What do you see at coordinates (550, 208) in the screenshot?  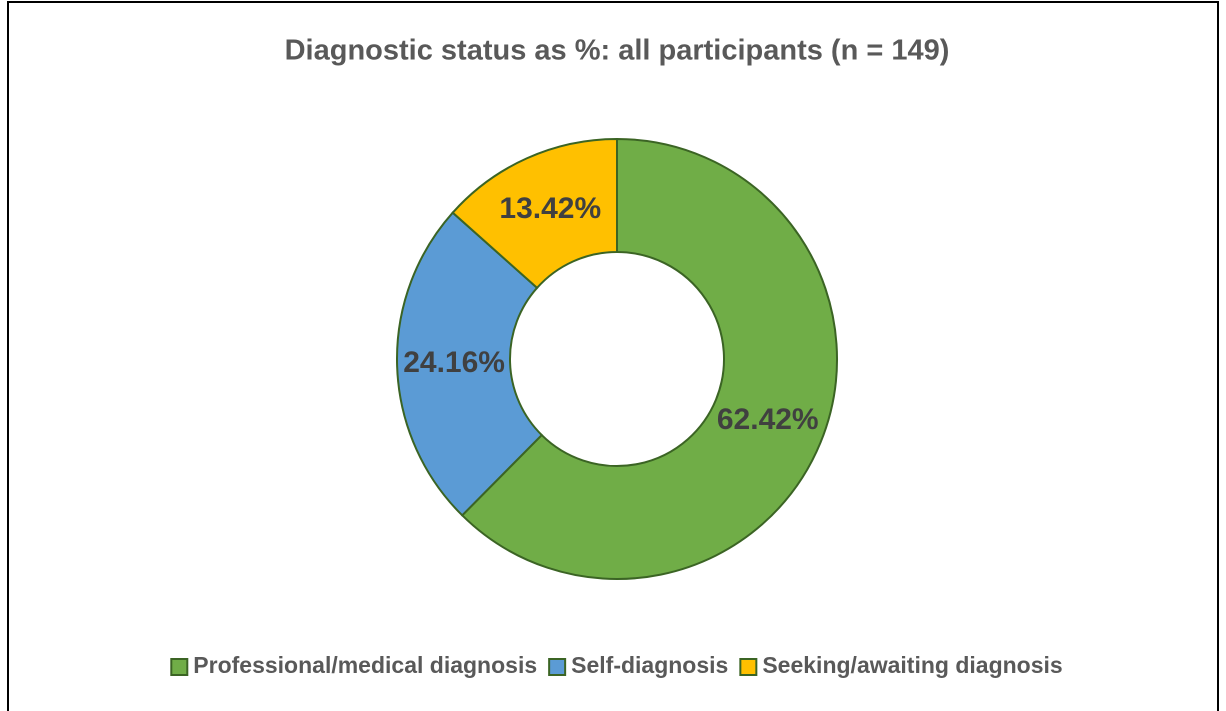 I see `data-label: 13.42%` at bounding box center [550, 208].